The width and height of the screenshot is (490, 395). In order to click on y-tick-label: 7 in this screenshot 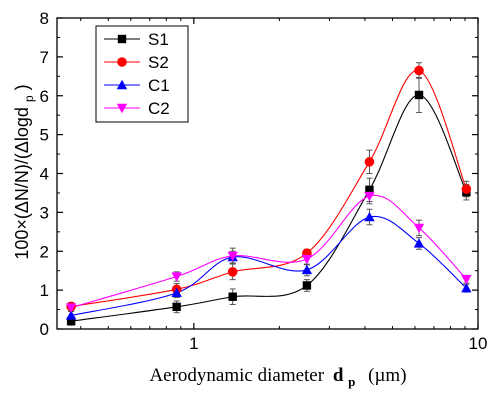, I will do `click(44, 57)`.